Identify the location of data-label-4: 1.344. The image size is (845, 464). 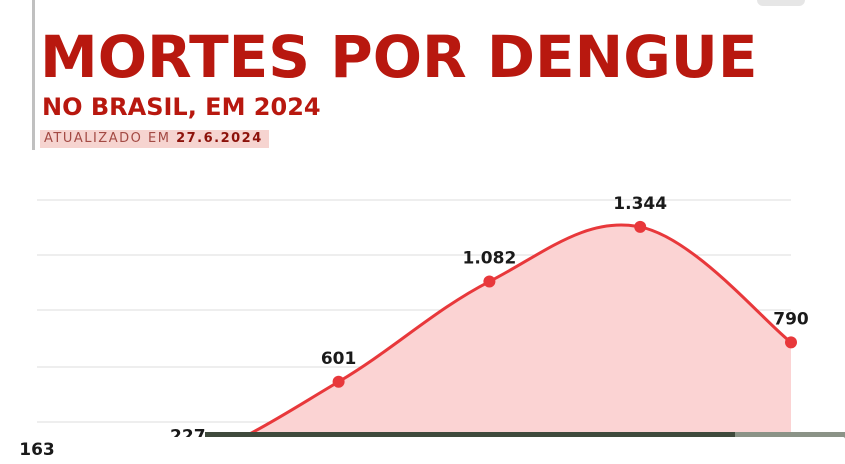
(640, 204).